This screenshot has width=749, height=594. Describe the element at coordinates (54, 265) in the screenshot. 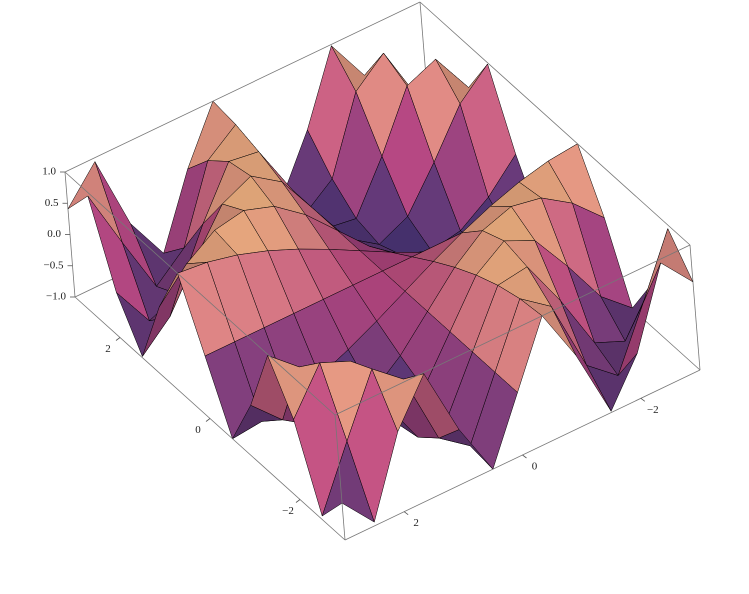

I see `z-tick-label: −0.5` at that location.